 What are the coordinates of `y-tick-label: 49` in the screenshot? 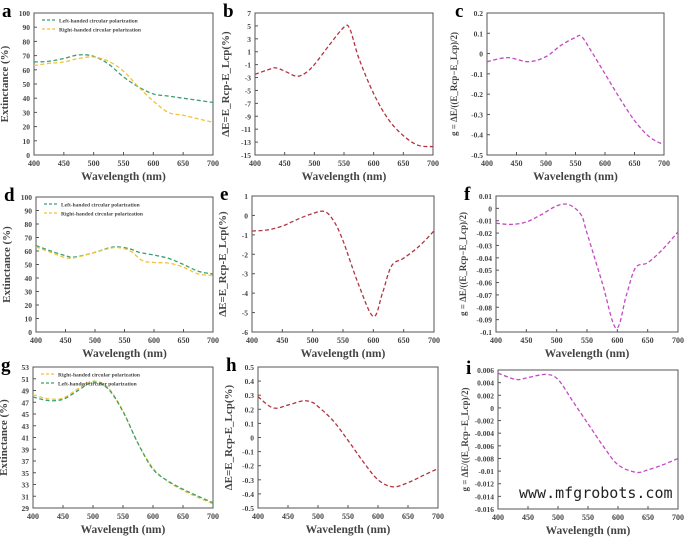 It's located at (26, 391).